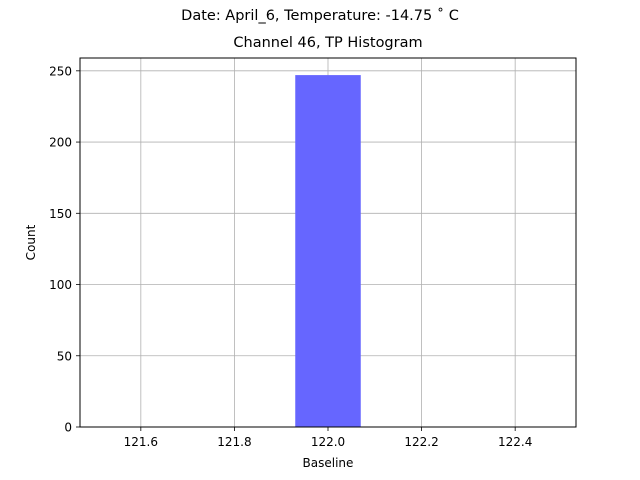 Image resolution: width=640 pixels, height=480 pixels. I want to click on x-tick-label: 122.0, so click(328, 442).